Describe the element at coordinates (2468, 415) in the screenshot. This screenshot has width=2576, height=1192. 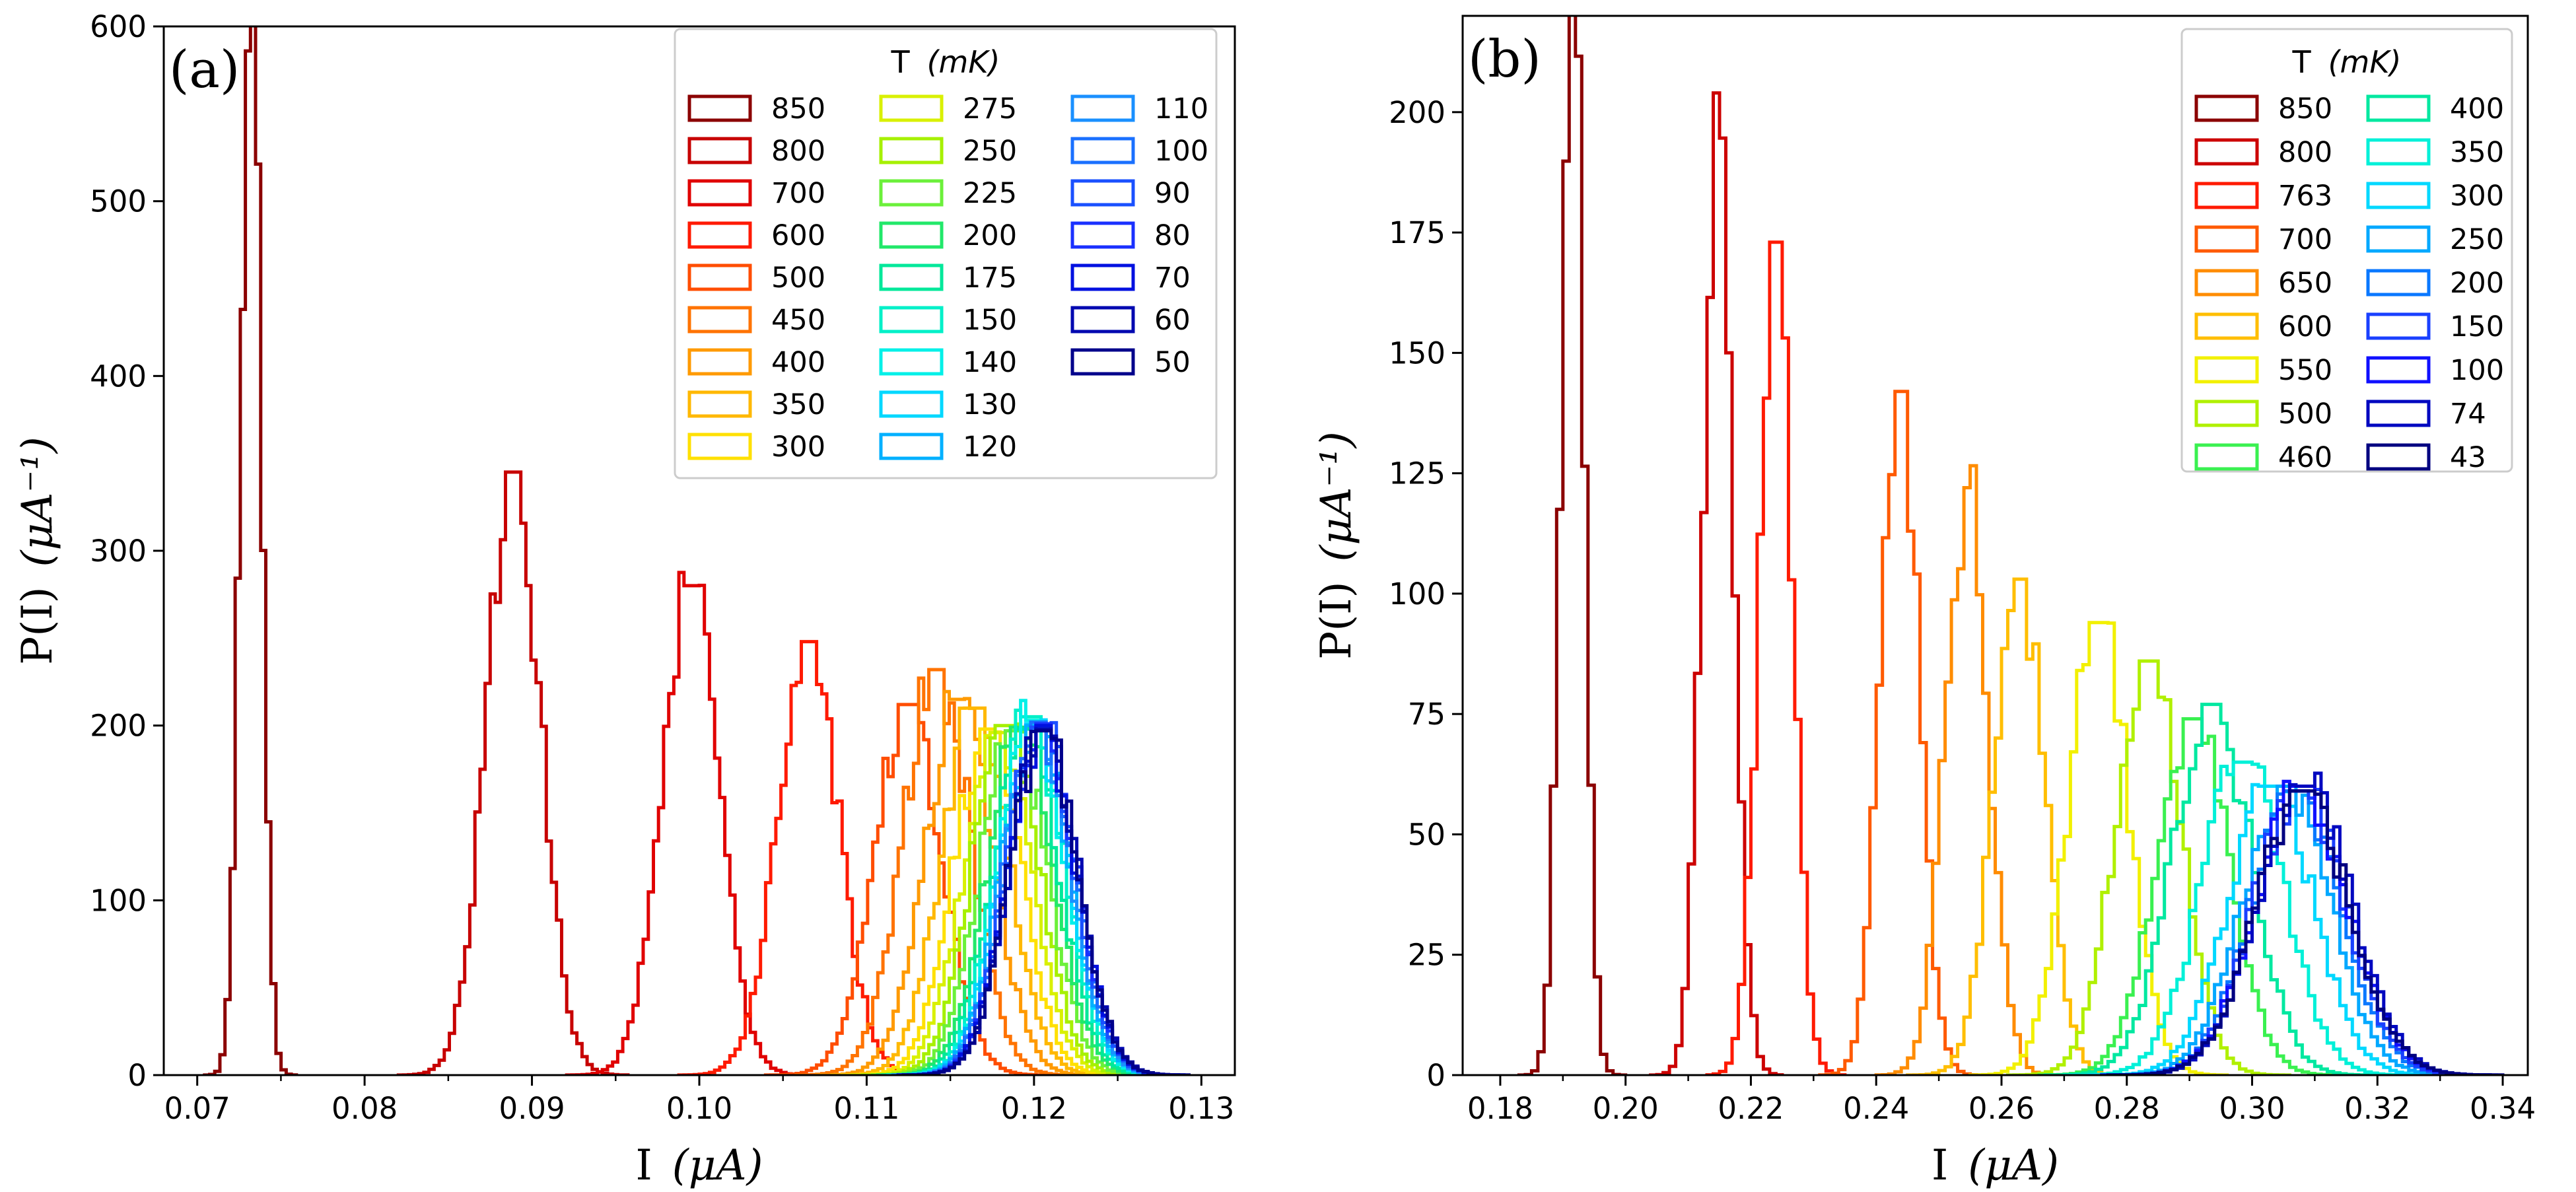
I see `legend-label: 74` at that location.